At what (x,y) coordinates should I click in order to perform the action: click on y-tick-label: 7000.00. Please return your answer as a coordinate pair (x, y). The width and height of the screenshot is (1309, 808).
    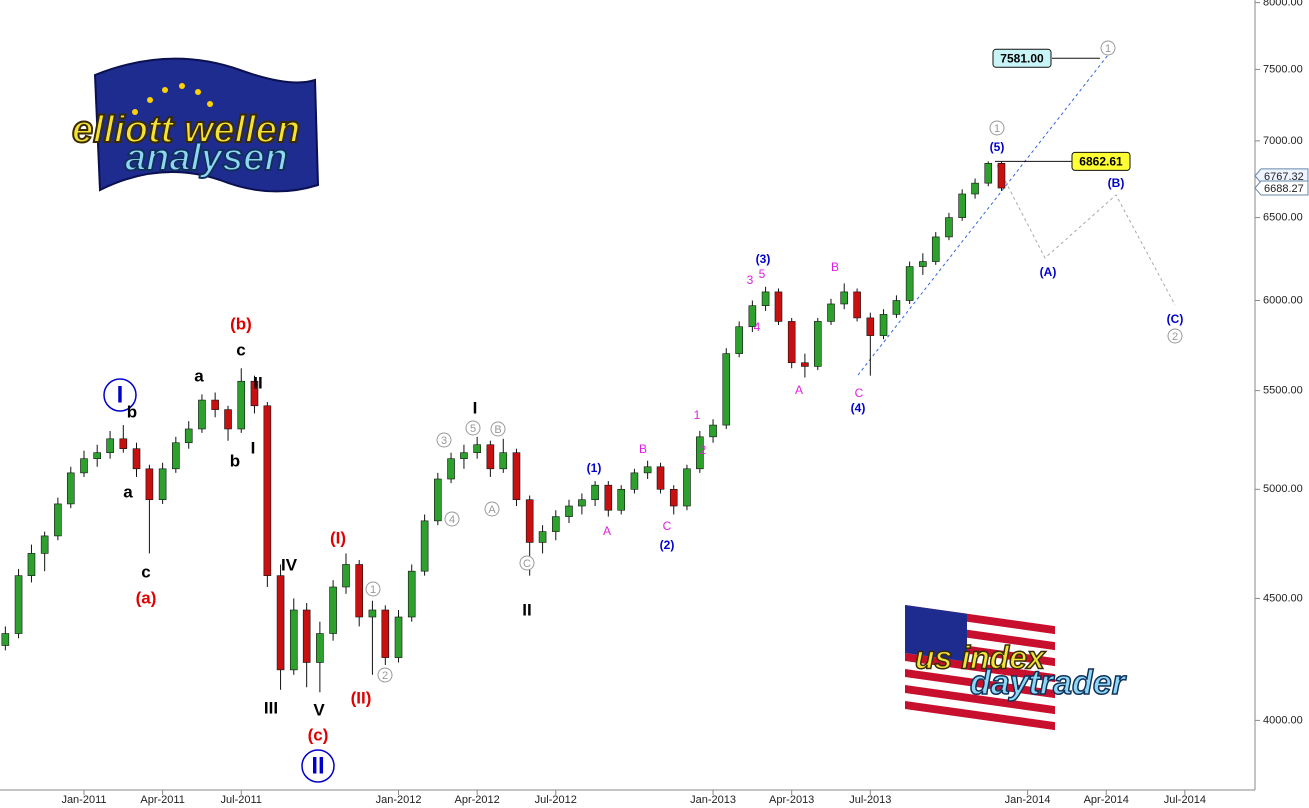
    Looking at the image, I should click on (1283, 141).